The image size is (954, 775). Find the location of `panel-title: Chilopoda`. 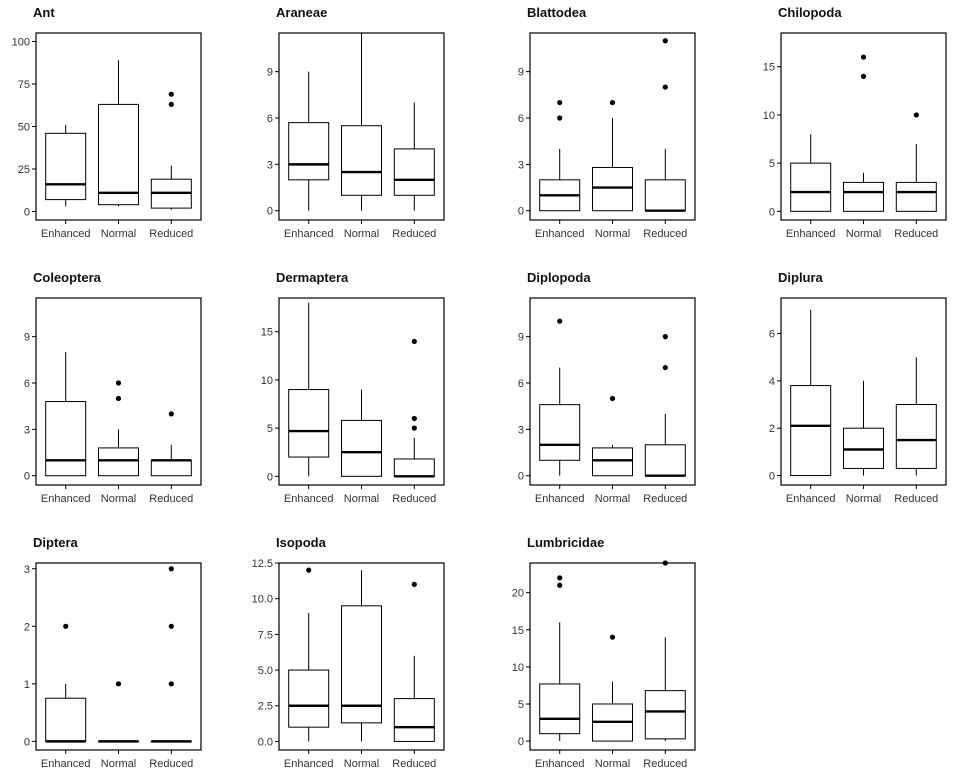

panel-title: Chilopoda is located at coordinates (810, 12).